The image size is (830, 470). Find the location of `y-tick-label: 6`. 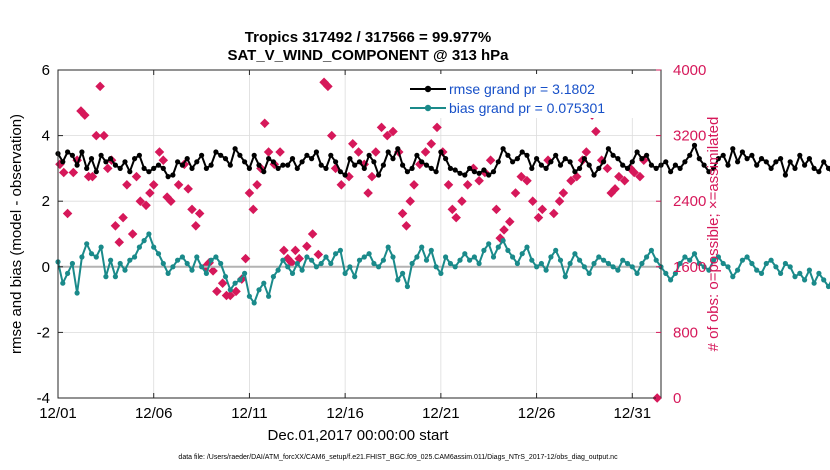

y-tick-label: 6 is located at coordinates (46, 70).